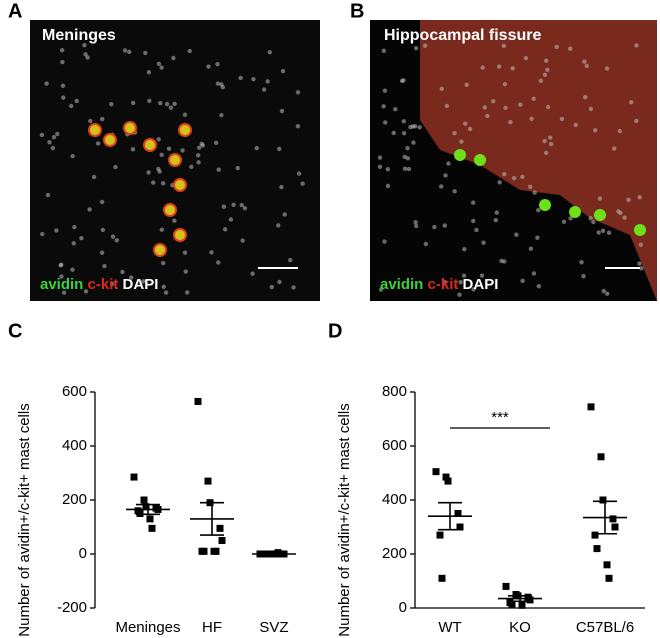 The width and height of the screenshot is (660, 638). What do you see at coordinates (141, 284) in the screenshot?
I see `stain: DAPI` at bounding box center [141, 284].